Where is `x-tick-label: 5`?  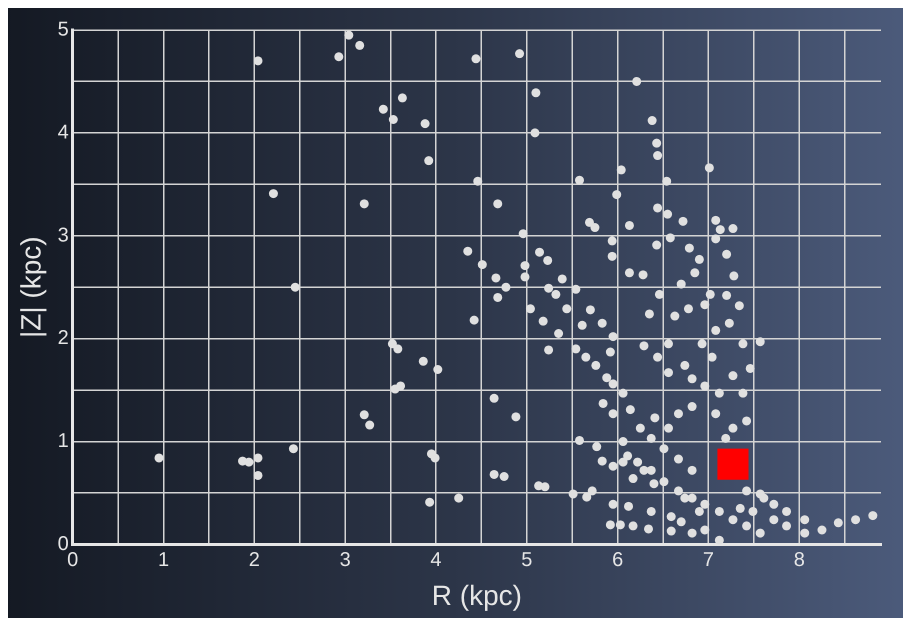 x-tick-label: 5 is located at coordinates (526, 559).